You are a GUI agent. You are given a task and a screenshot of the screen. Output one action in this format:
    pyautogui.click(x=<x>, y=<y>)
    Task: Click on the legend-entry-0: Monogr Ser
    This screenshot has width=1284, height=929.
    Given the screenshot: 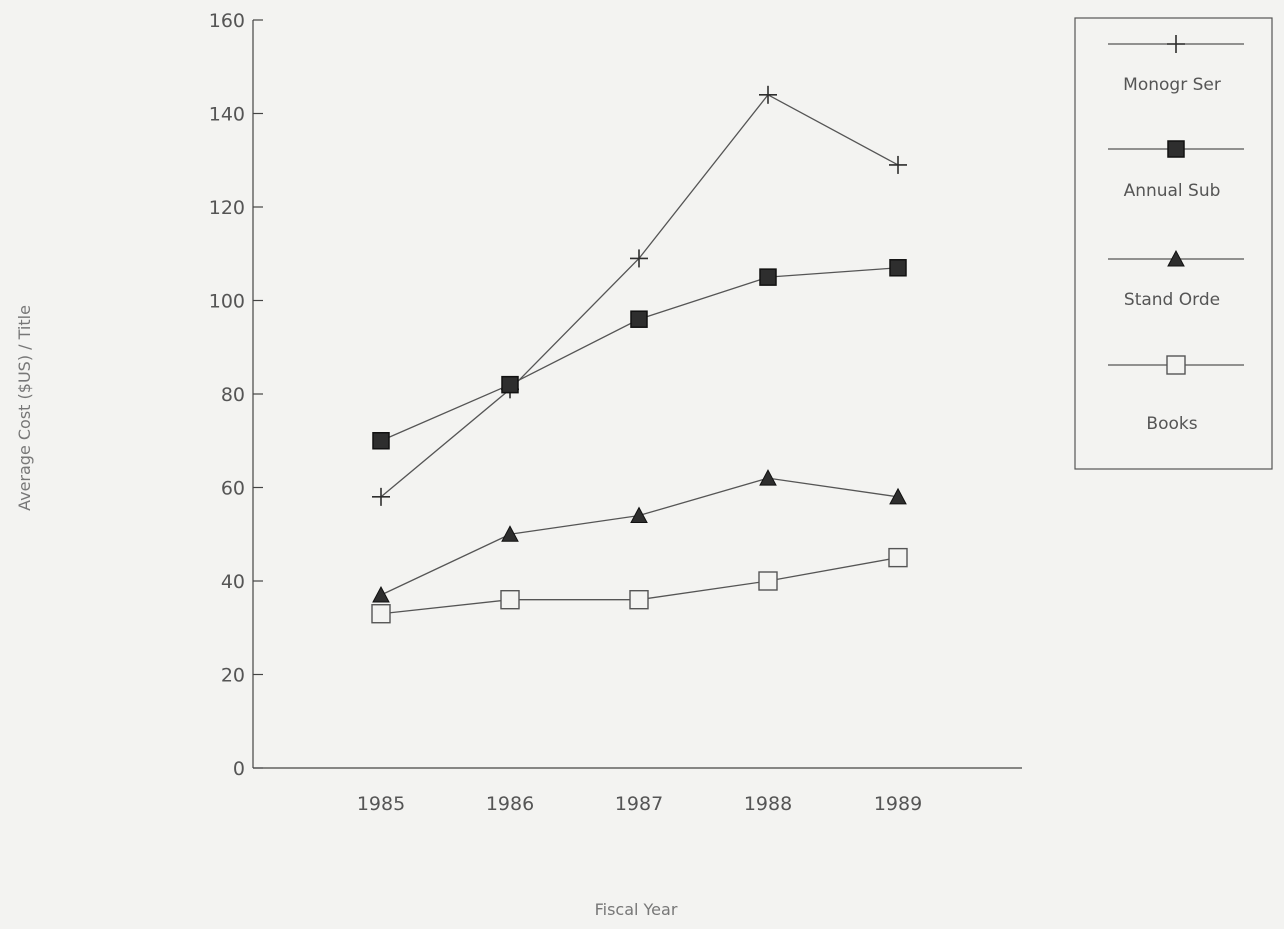 What is the action you would take?
    pyautogui.click(x=1176, y=65)
    